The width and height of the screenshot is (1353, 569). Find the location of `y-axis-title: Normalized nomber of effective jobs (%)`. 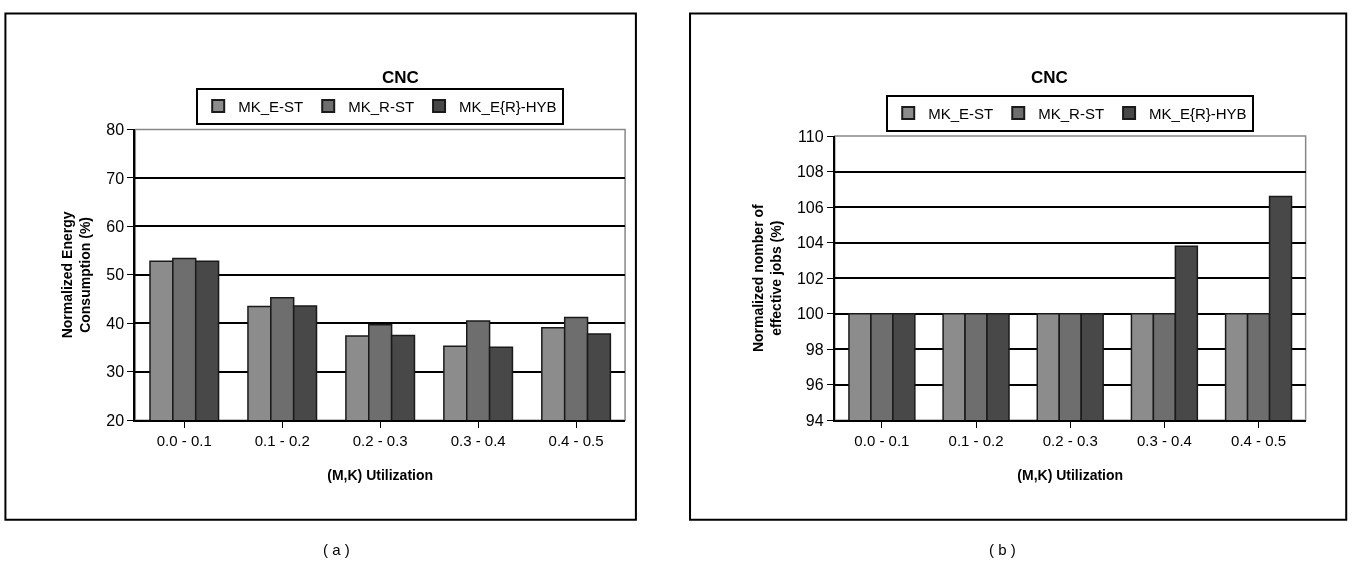

y-axis-title: Normalized nomber of effective jobs (%) is located at coordinates (766, 278).